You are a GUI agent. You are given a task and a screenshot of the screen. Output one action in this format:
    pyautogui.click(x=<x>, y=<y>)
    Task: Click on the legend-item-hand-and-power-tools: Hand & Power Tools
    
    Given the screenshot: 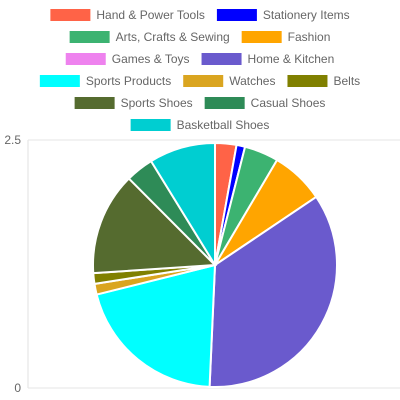 What is the action you would take?
    pyautogui.click(x=127, y=15)
    